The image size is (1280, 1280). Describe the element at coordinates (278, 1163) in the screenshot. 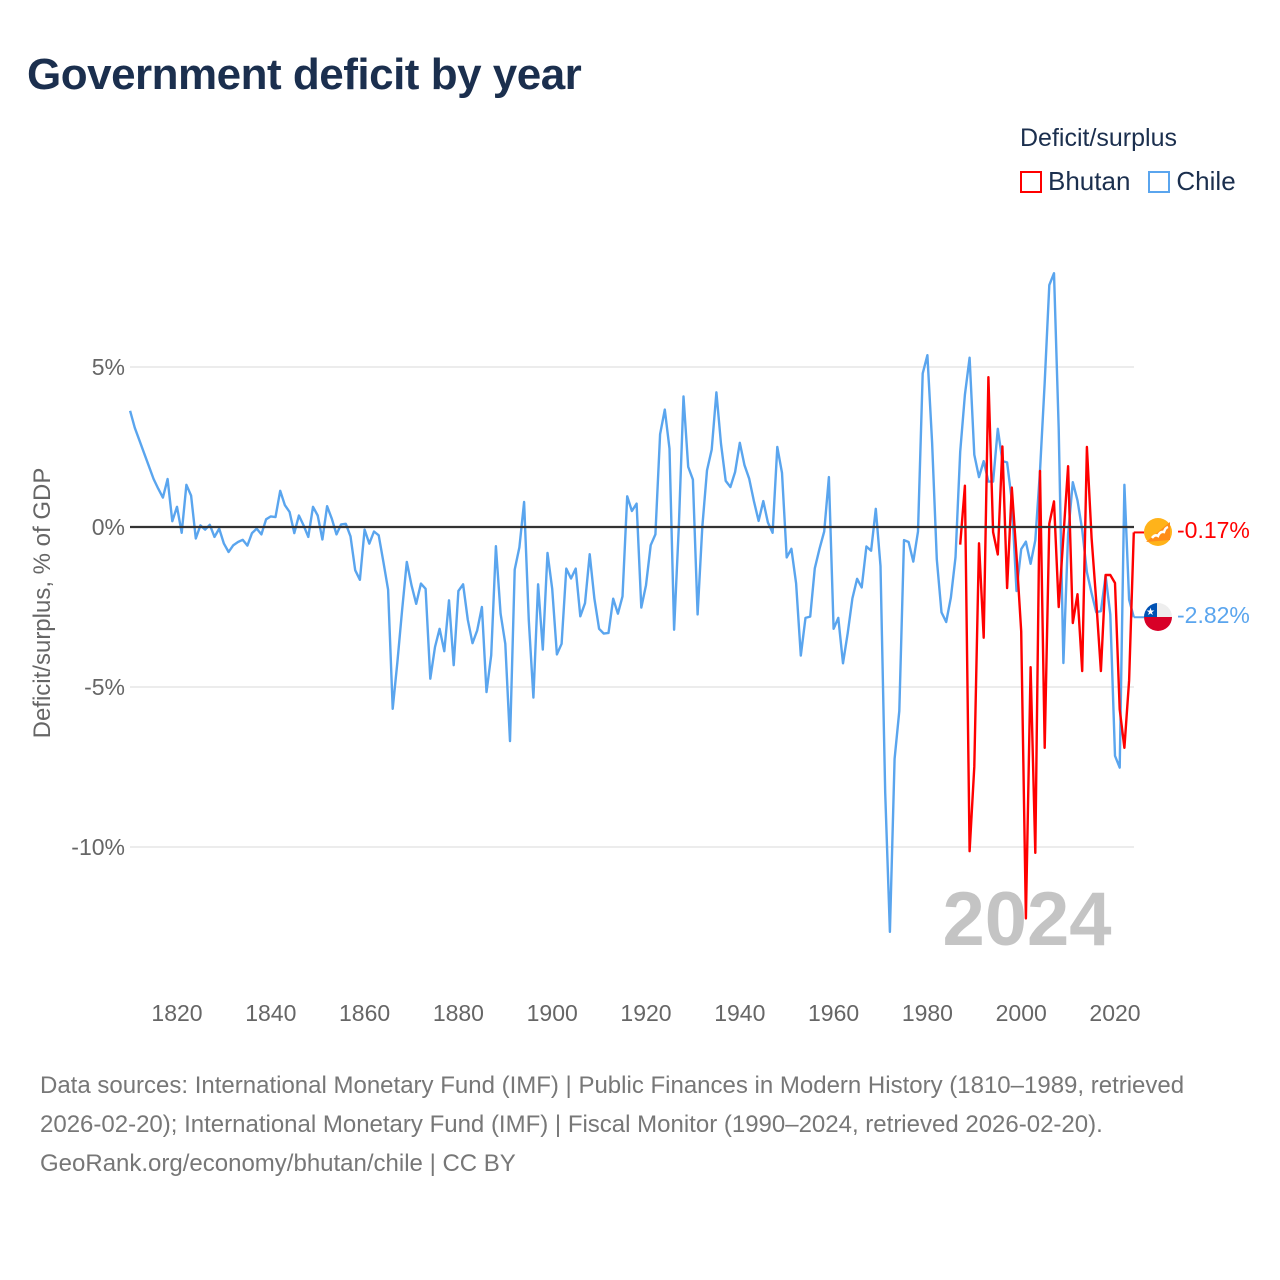

I see `credit-link: GeoRank.org/economy/bhutan/chile | CC BY` at that location.